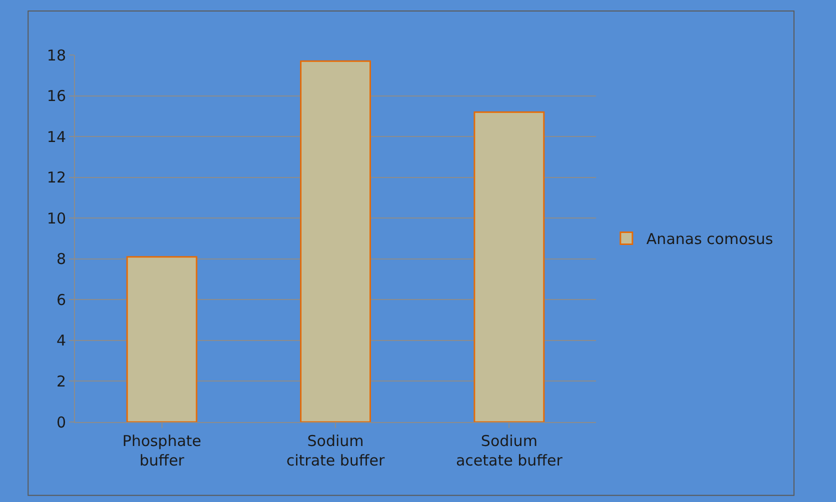  I want to click on x-tick-label: Sodium acetate buffer, so click(510, 451).